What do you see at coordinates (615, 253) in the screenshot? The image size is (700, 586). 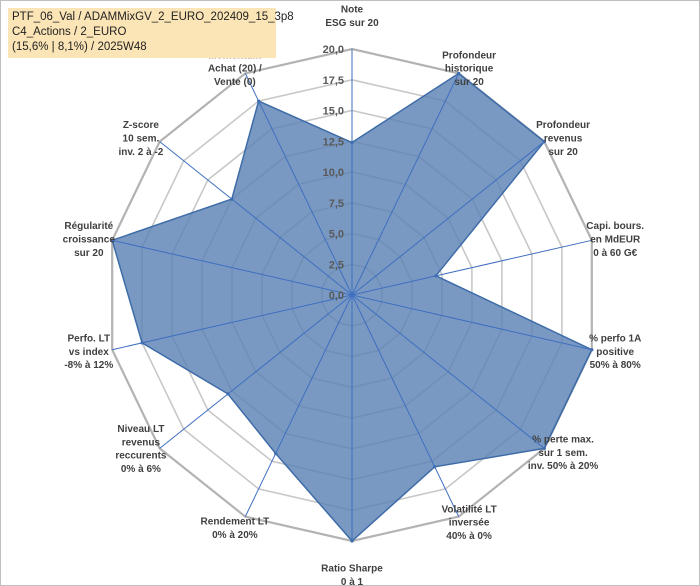 I see `axis-label-line: 0 à 60 G€` at bounding box center [615, 253].